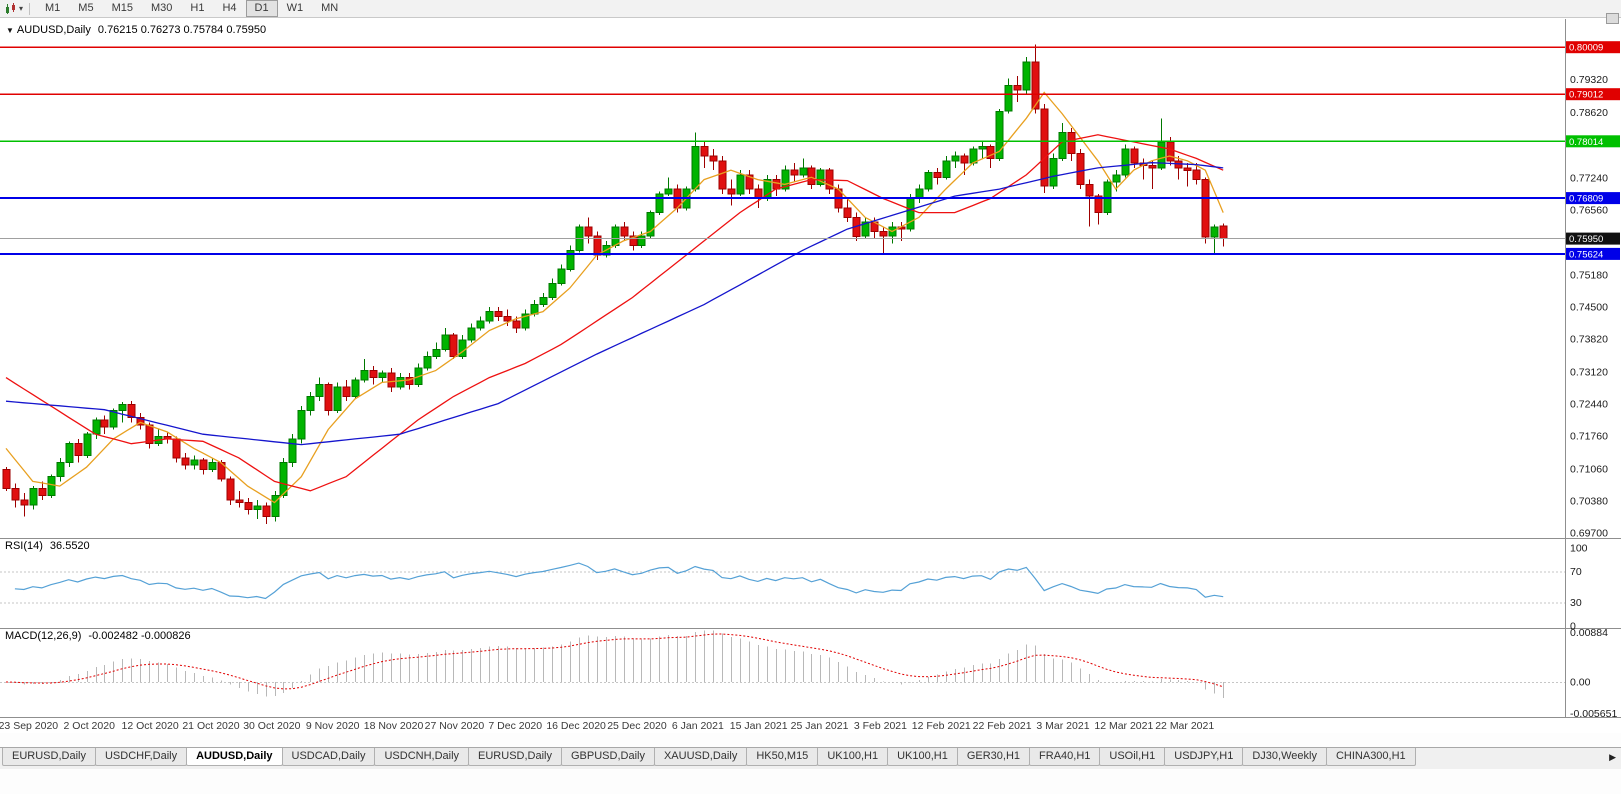 The width and height of the screenshot is (1621, 794). I want to click on svg-text: 0.73120, so click(1589, 372).